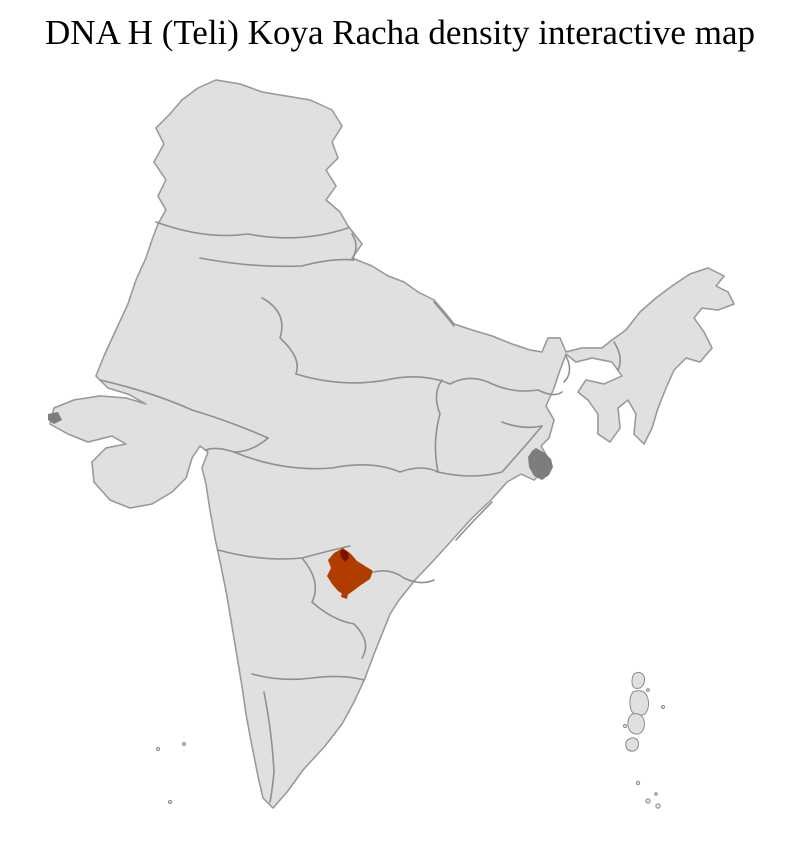  Describe the element at coordinates (344, 595) in the screenshot. I see `district-core-medium-speck` at that location.